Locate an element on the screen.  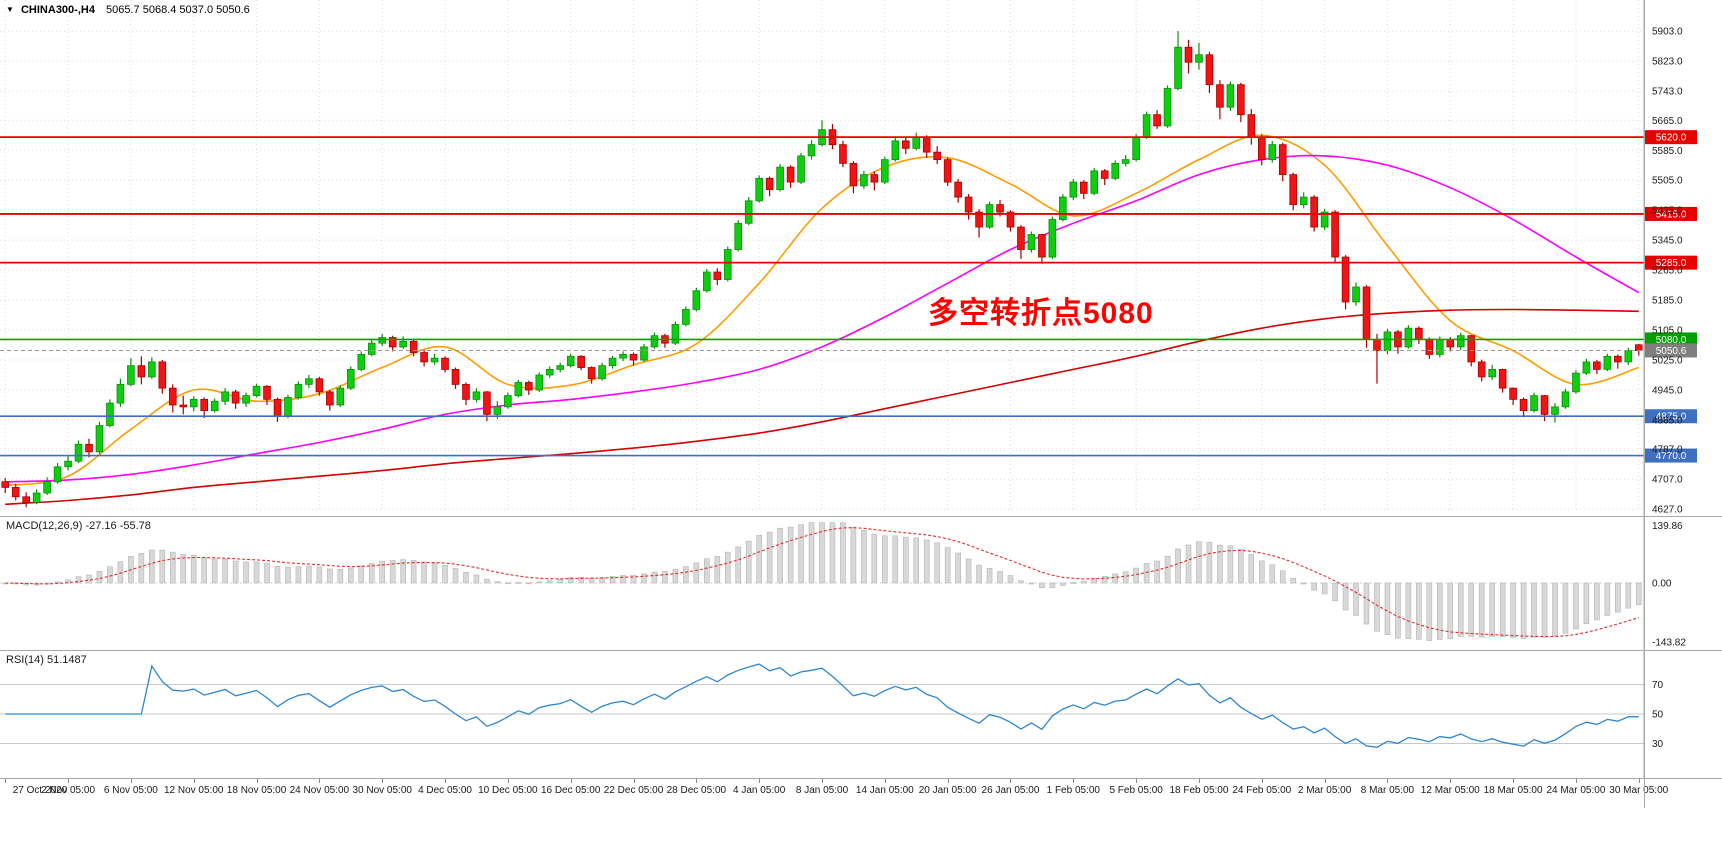
time-axis-label: 10 Dec 05:00 is located at coordinates (508, 790).